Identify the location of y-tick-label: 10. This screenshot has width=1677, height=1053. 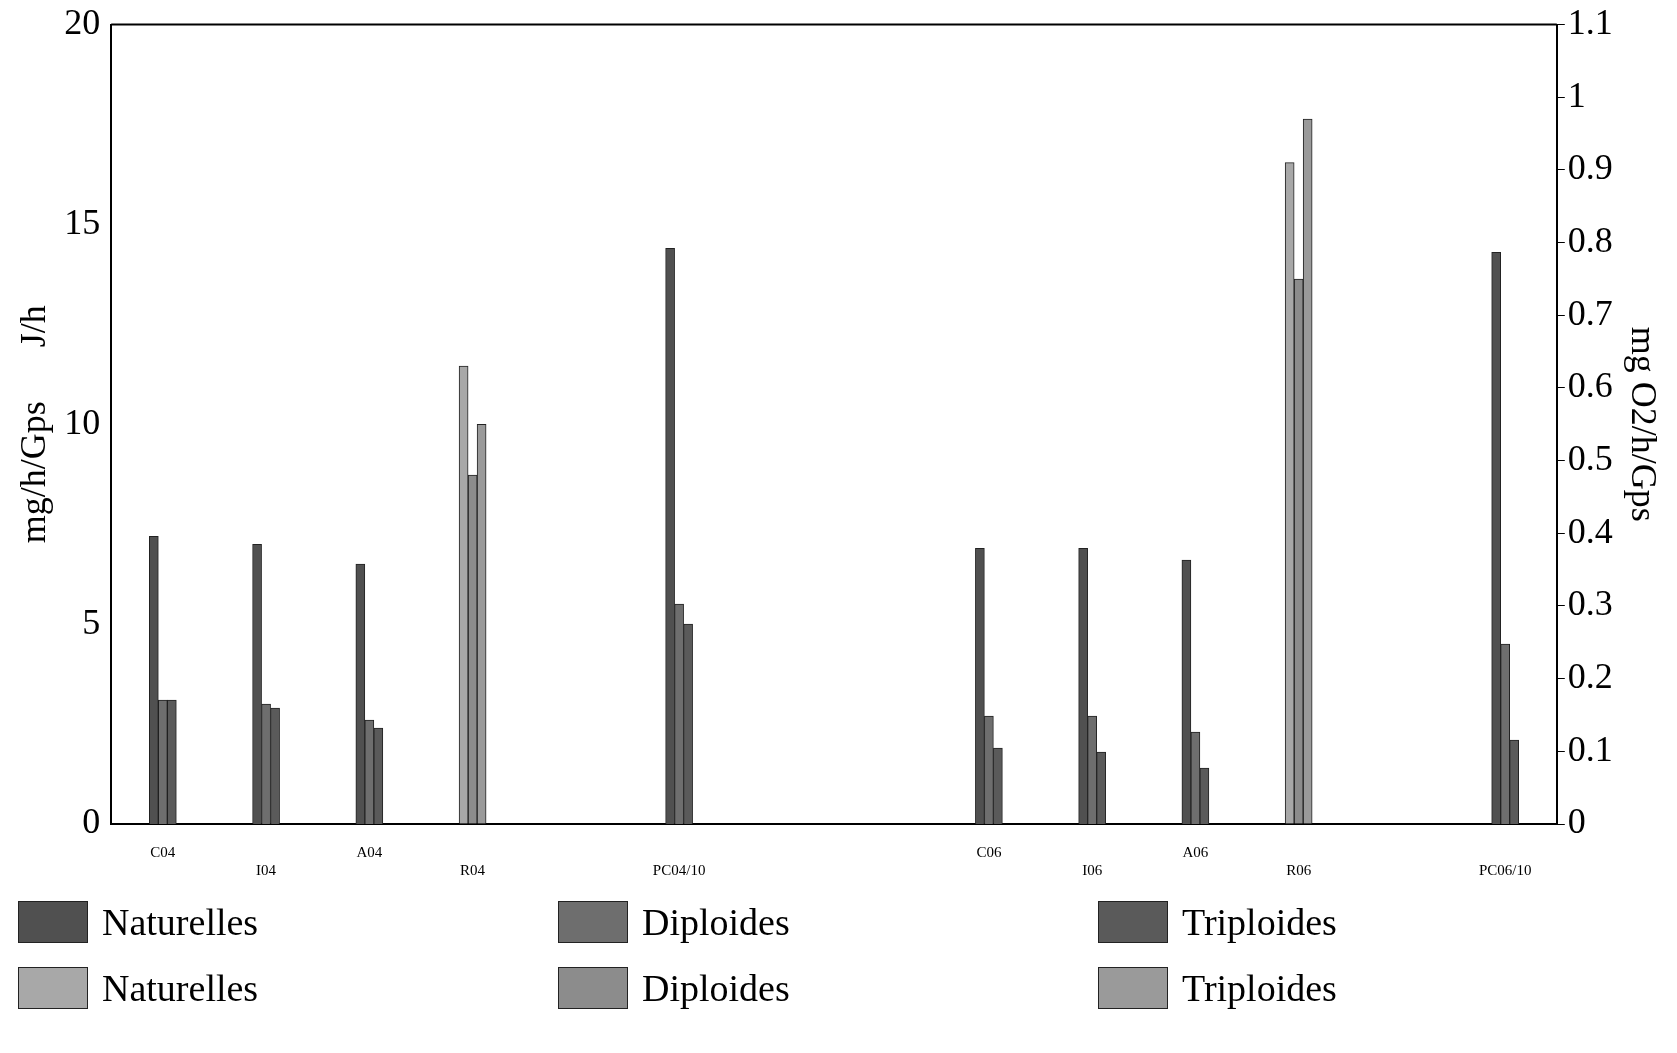
(82, 421).